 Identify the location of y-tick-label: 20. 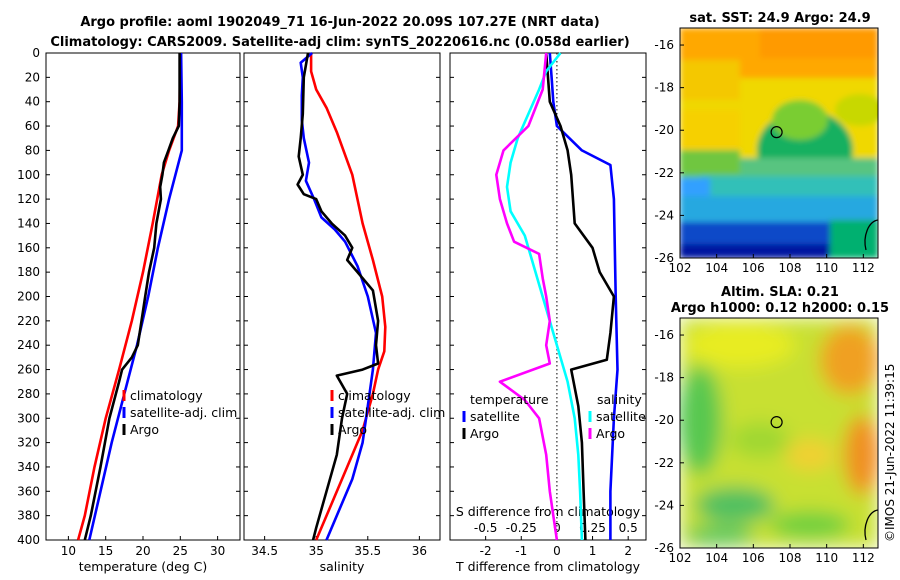
(32, 77).